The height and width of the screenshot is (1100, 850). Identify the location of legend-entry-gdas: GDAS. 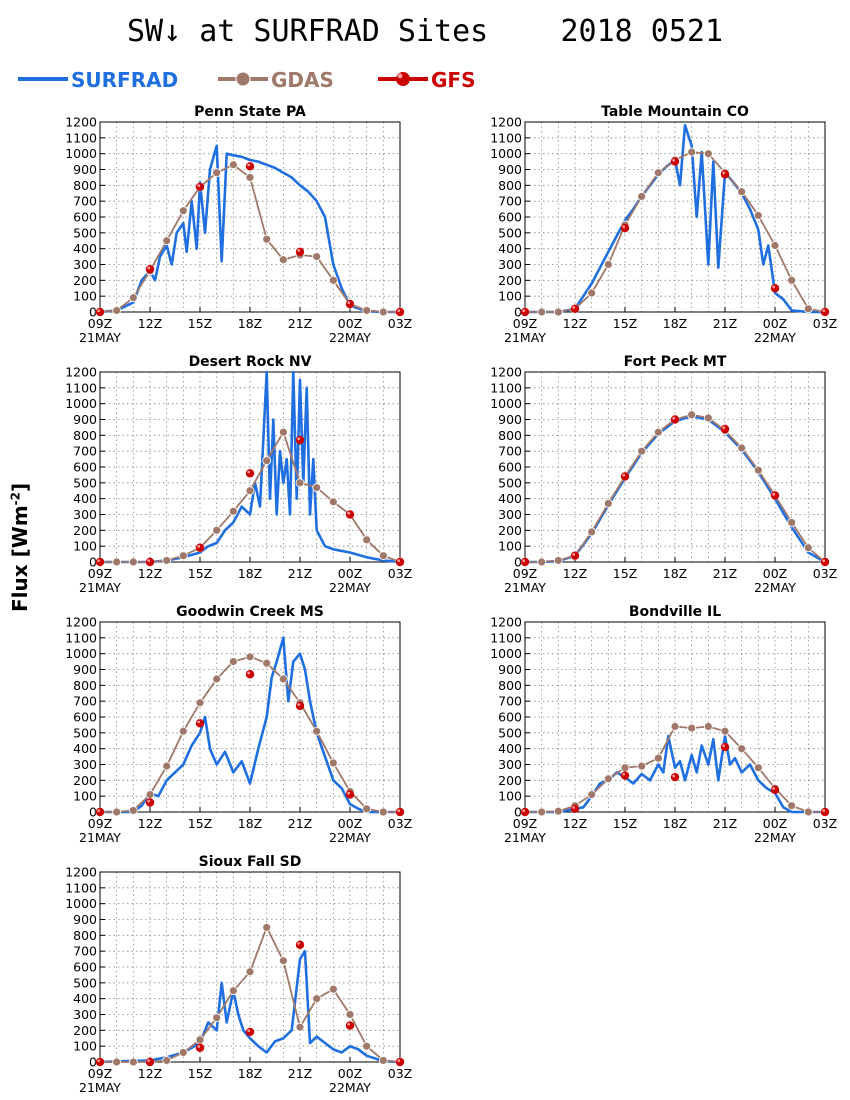
(276, 80).